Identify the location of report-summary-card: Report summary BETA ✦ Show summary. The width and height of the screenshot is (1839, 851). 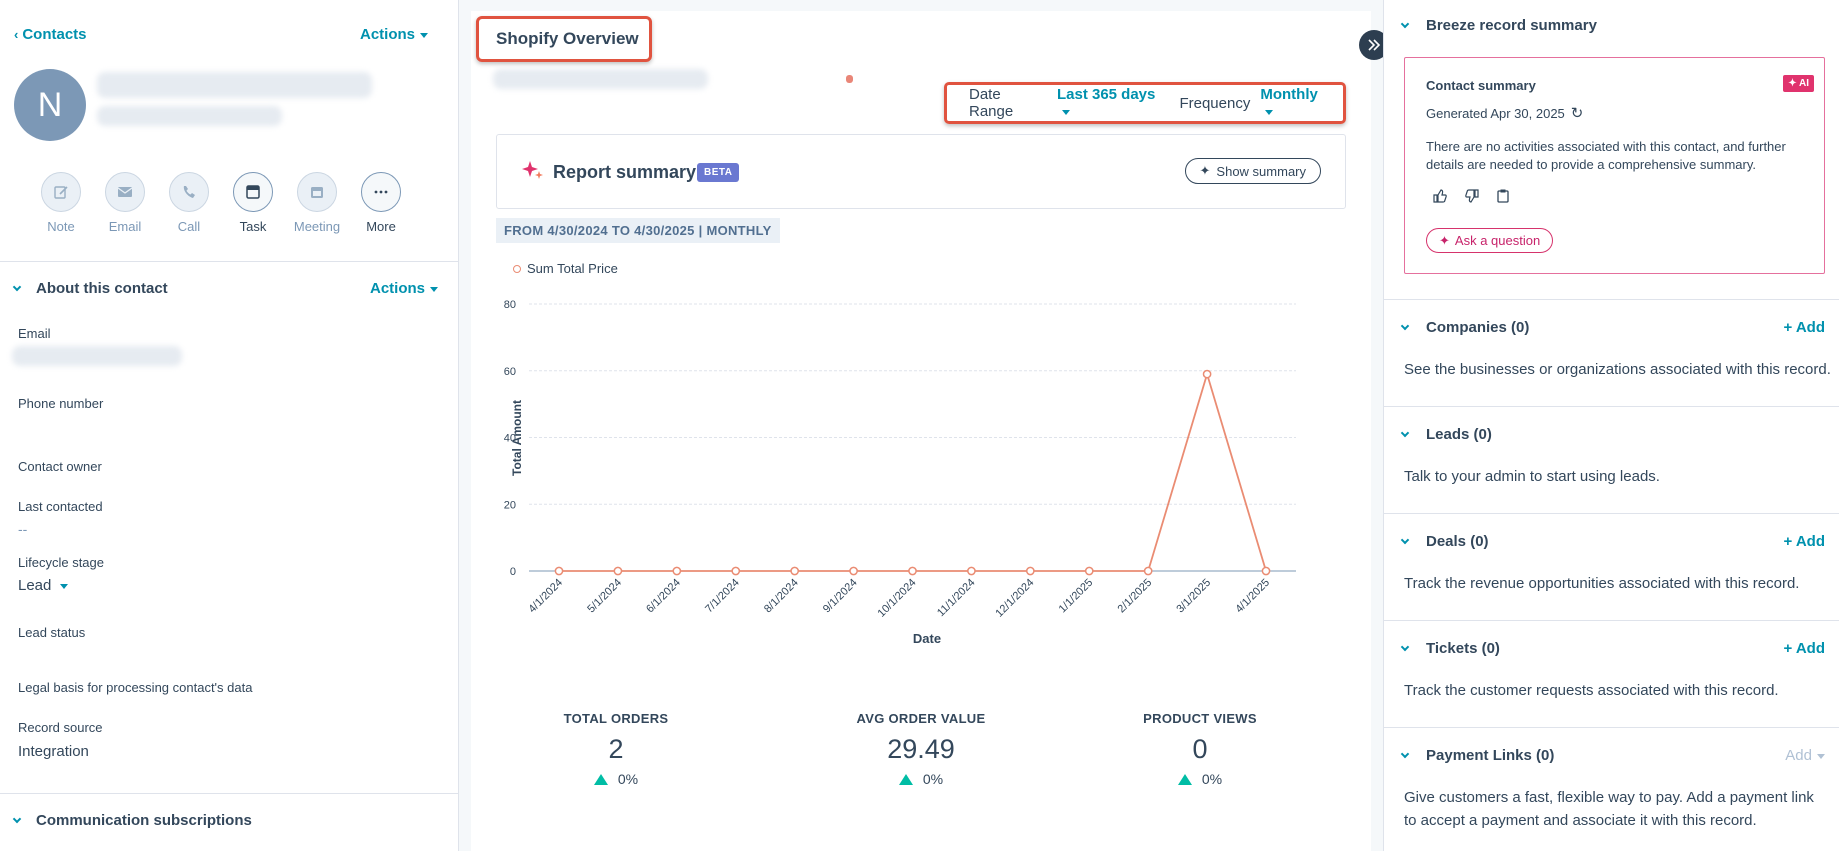
(921, 171).